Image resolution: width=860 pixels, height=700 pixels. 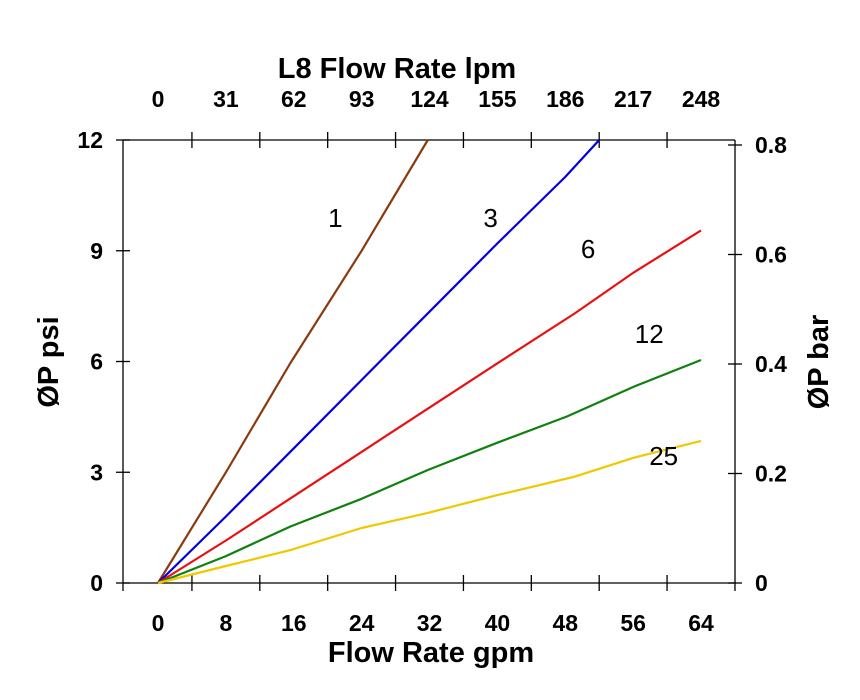 What do you see at coordinates (663, 456) in the screenshot?
I see `series-label-25: 25` at bounding box center [663, 456].